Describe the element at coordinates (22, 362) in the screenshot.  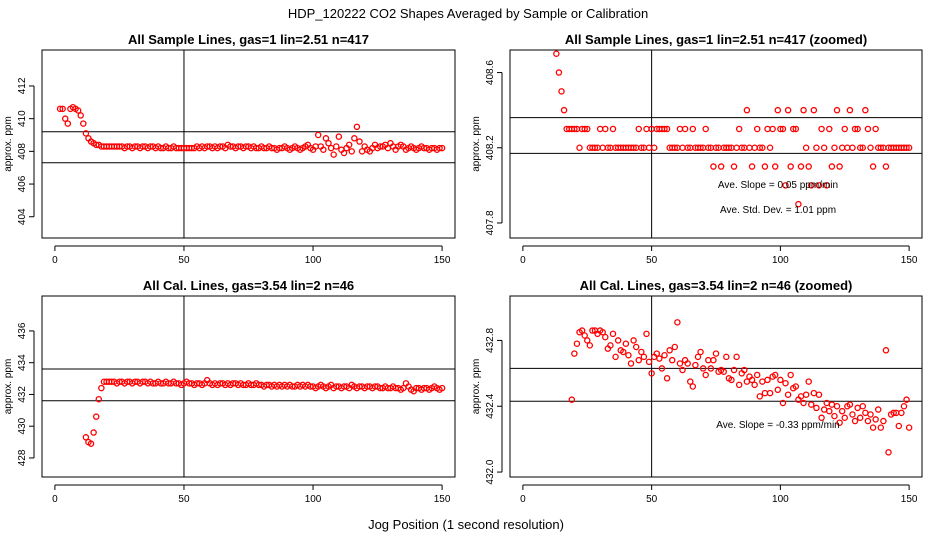
I see `y-tick-label: 434` at that location.